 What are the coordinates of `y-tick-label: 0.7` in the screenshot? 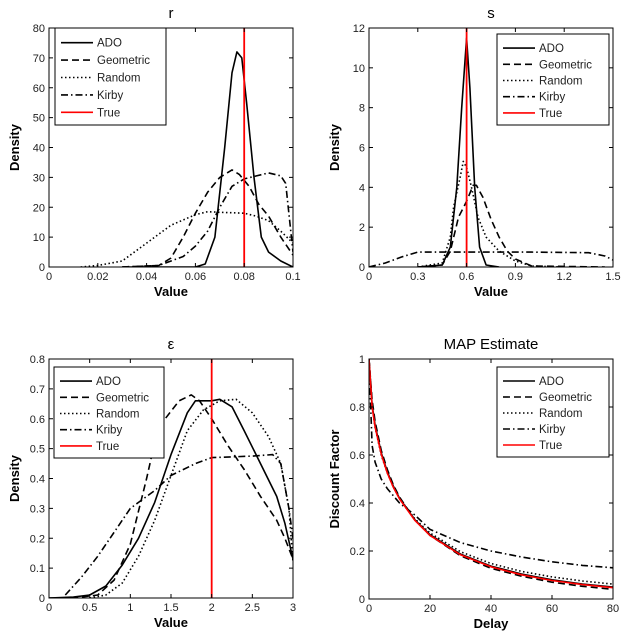 It's located at (37, 390).